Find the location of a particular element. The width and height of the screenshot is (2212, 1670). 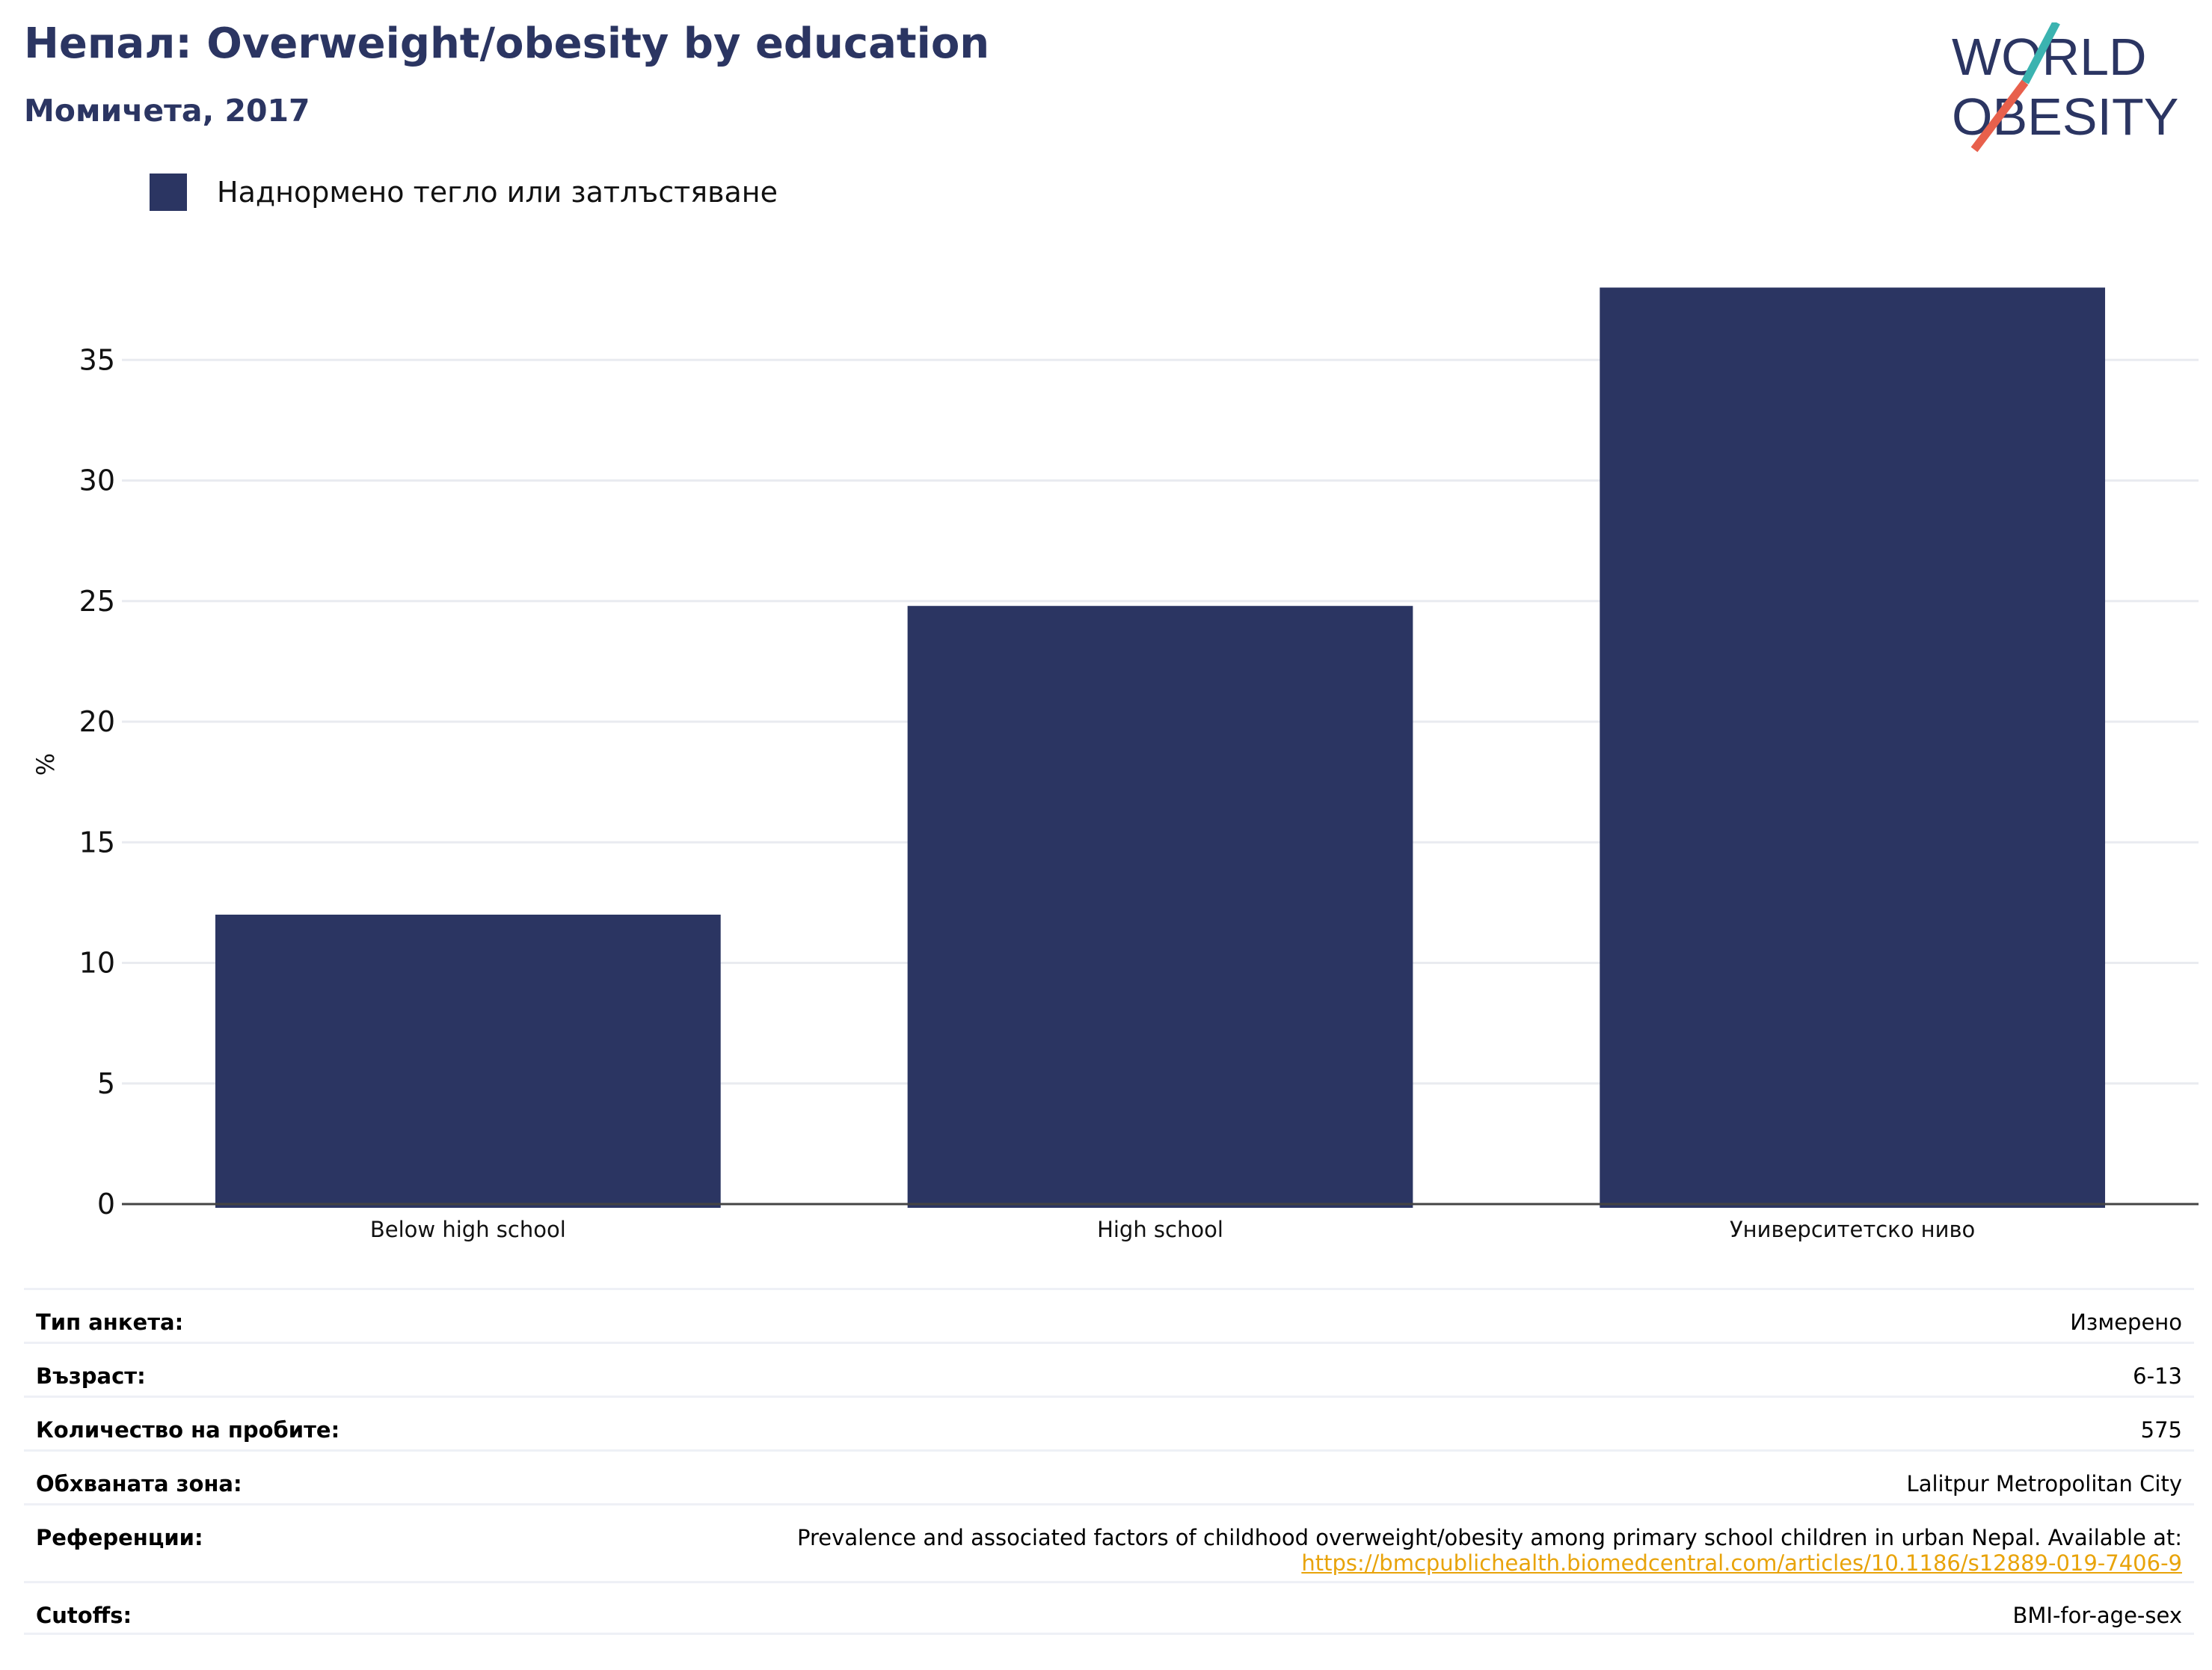

survey-type-label: Тип анкета: is located at coordinates (110, 1322).